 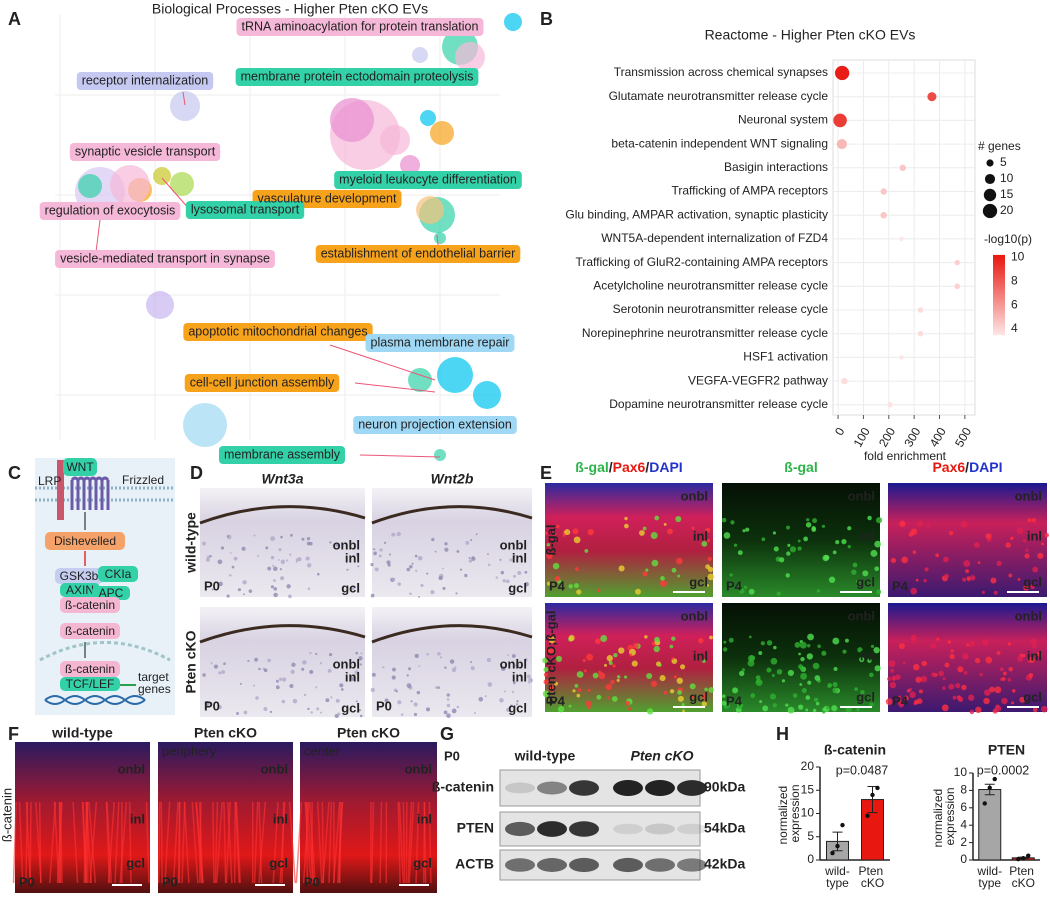 What do you see at coordinates (967, 467) in the screenshot?
I see `header-part: /` at bounding box center [967, 467].